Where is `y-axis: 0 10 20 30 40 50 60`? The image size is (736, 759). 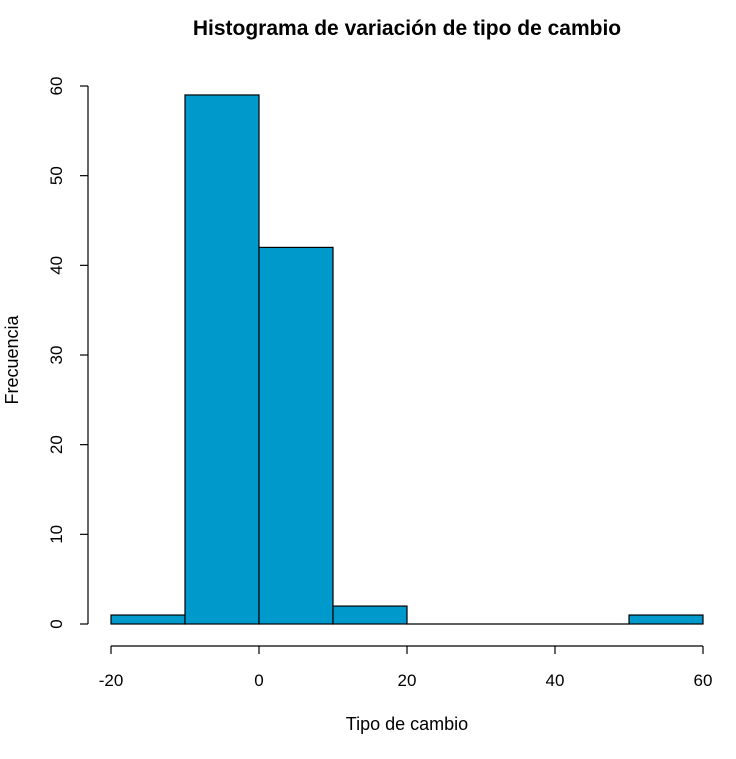 y-axis: 0 10 20 30 40 50 60 is located at coordinates (68, 353).